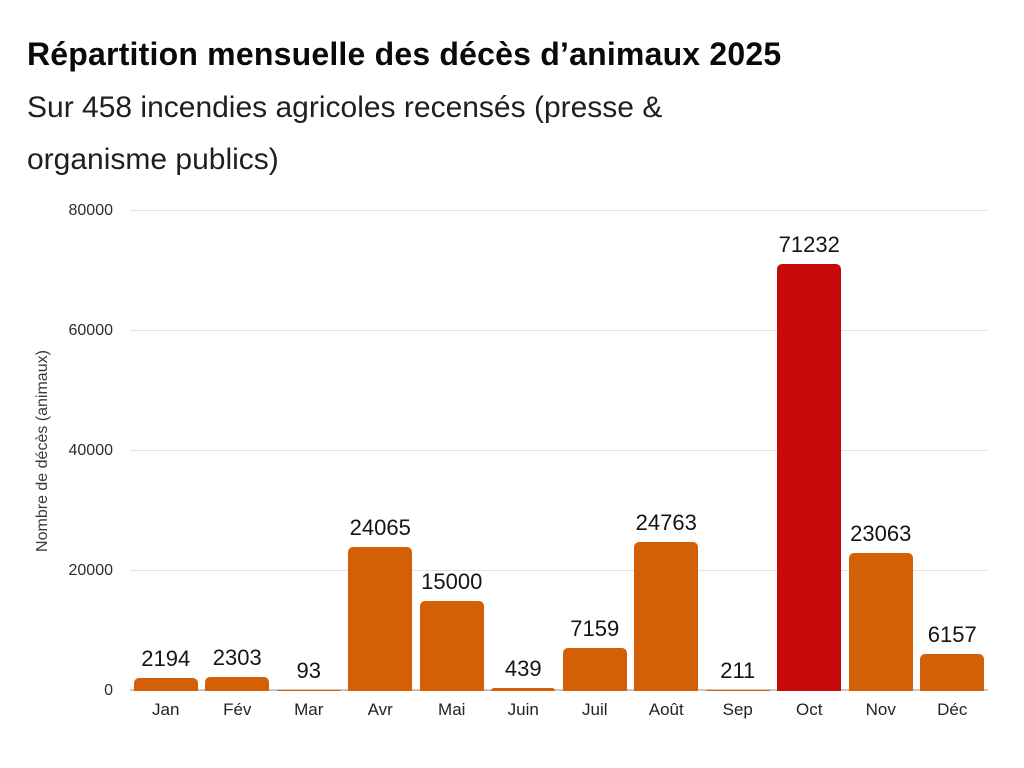 This screenshot has height=768, width=1024. Describe the element at coordinates (881, 533) in the screenshot. I see `bar-value-label: 23063` at that location.